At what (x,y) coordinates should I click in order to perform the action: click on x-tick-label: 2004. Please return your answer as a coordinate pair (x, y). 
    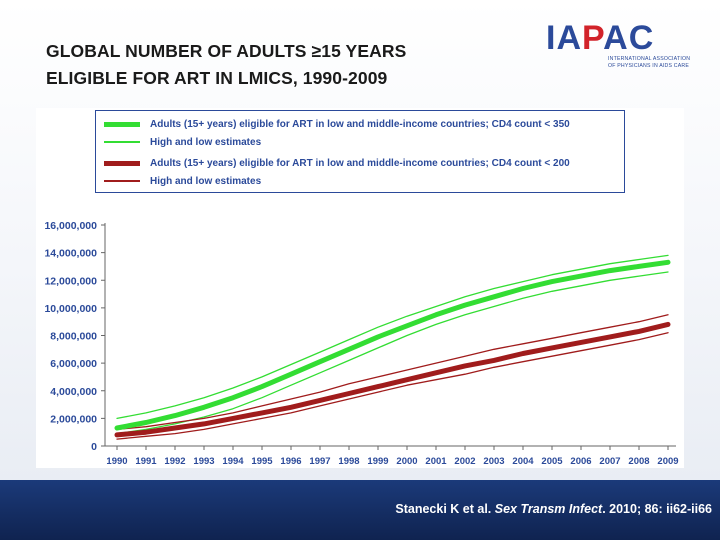
    Looking at the image, I should click on (523, 461).